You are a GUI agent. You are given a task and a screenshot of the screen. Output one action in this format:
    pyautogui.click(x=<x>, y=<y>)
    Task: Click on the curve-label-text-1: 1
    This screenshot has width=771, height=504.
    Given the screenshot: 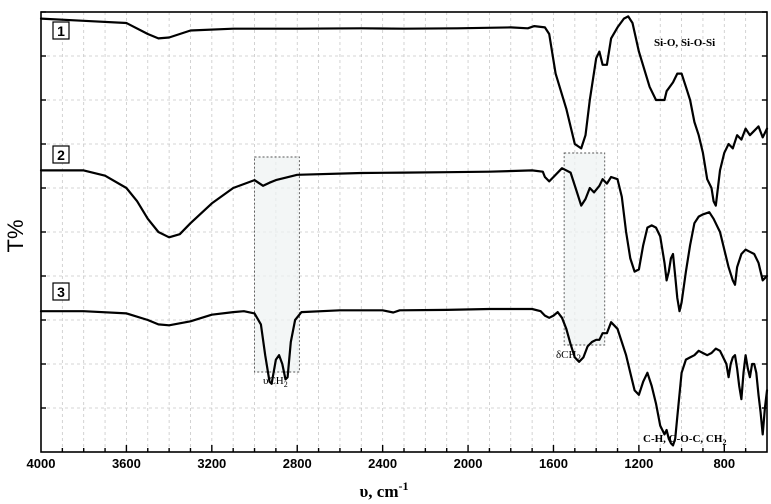 What is the action you would take?
    pyautogui.click(x=61, y=31)
    